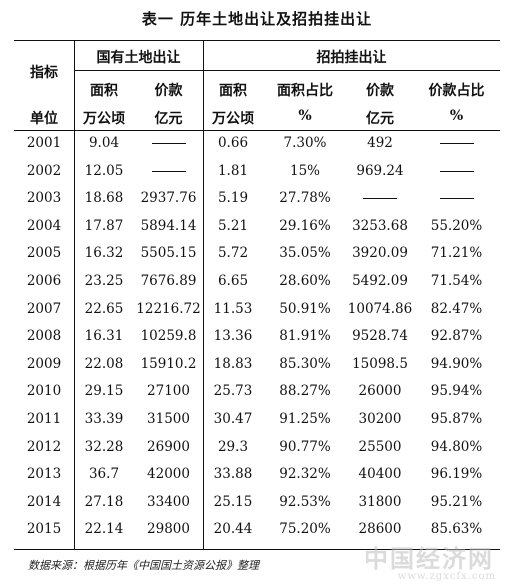  Describe the element at coordinates (44, 225) in the screenshot. I see `year-cell: 2004` at that location.